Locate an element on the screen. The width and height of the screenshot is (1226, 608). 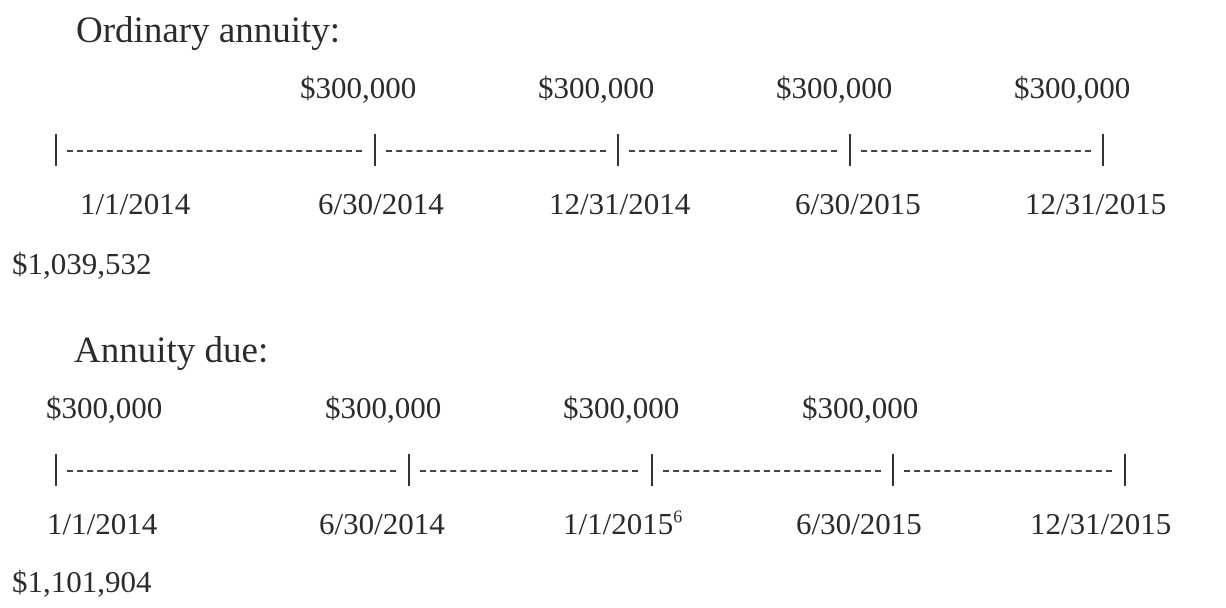
ordinary-date-4: 6/30/2015 is located at coordinates (858, 203).